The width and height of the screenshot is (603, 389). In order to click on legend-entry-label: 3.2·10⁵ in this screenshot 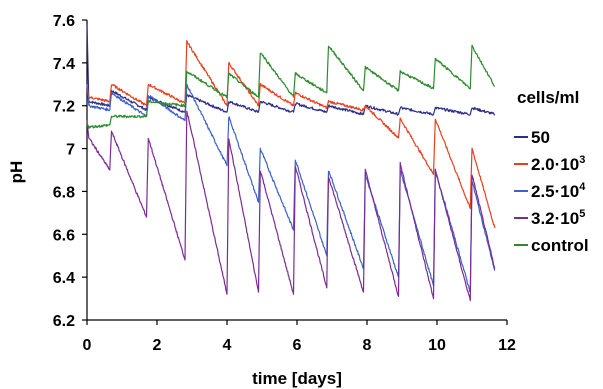, I will do `click(558, 218)`.